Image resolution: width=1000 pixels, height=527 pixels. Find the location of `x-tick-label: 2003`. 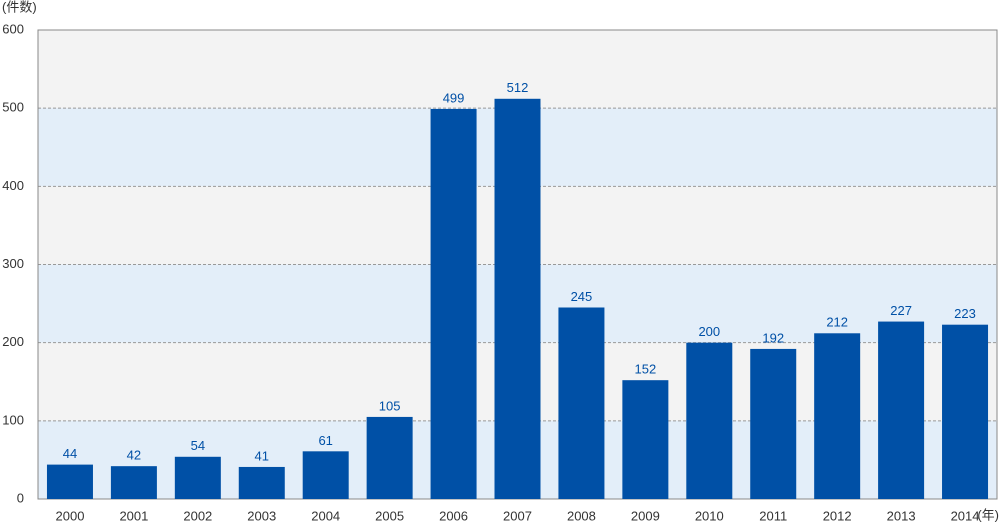

x-tick-label: 2003 is located at coordinates (261, 515).